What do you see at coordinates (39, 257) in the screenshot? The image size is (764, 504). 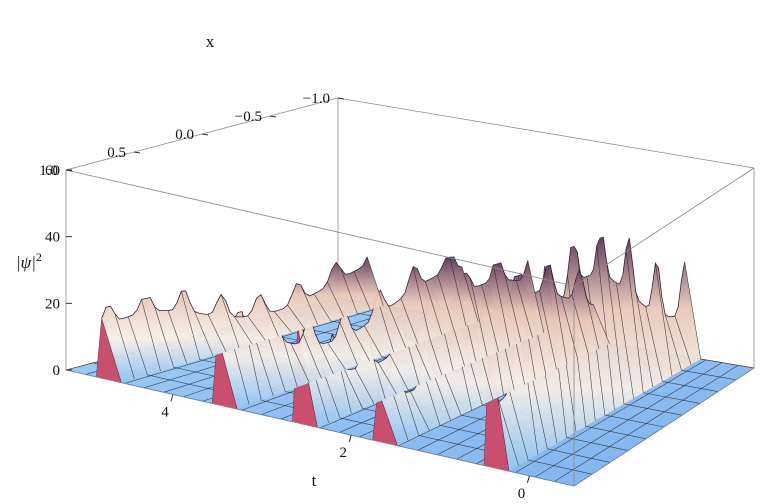 I see `z-axis-label-sup: 2` at bounding box center [39, 257].